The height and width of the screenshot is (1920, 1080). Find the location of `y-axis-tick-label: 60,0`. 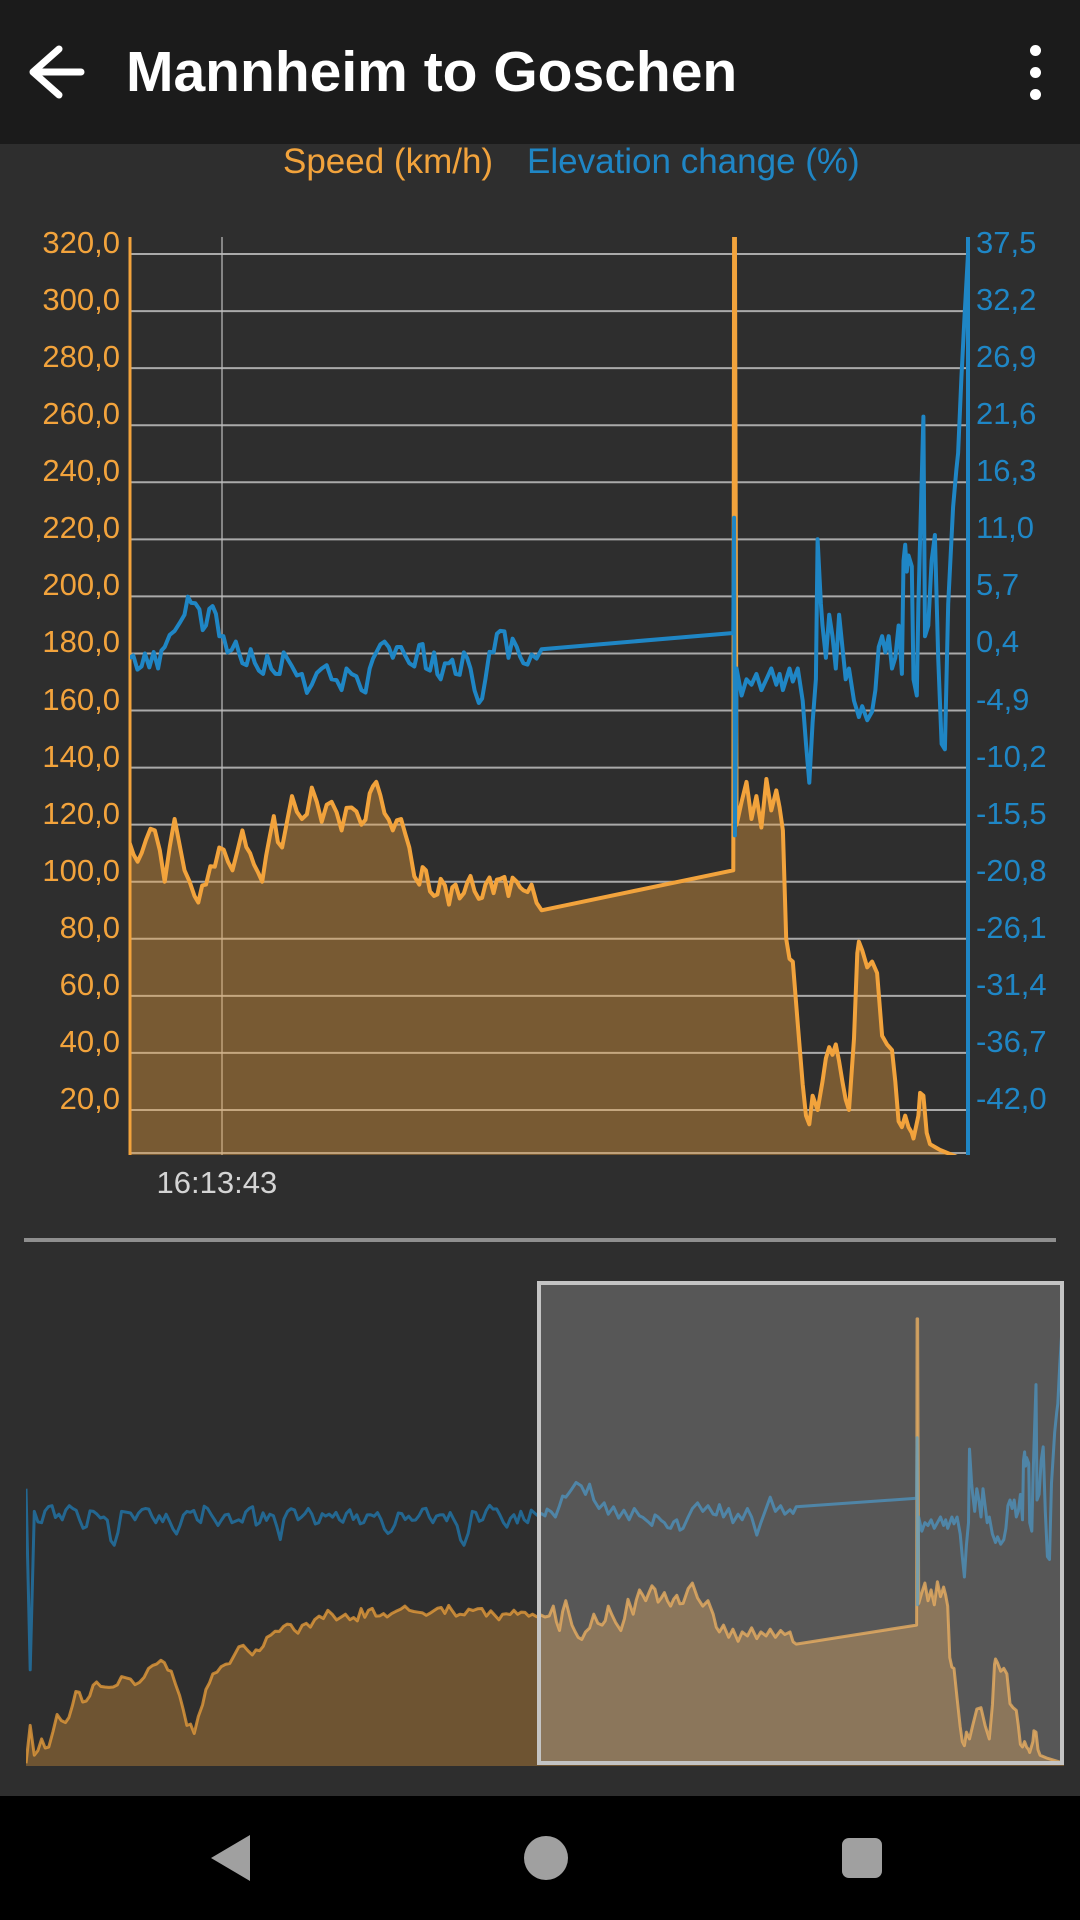

y-axis-tick-label: 60,0 is located at coordinates (89, 984).